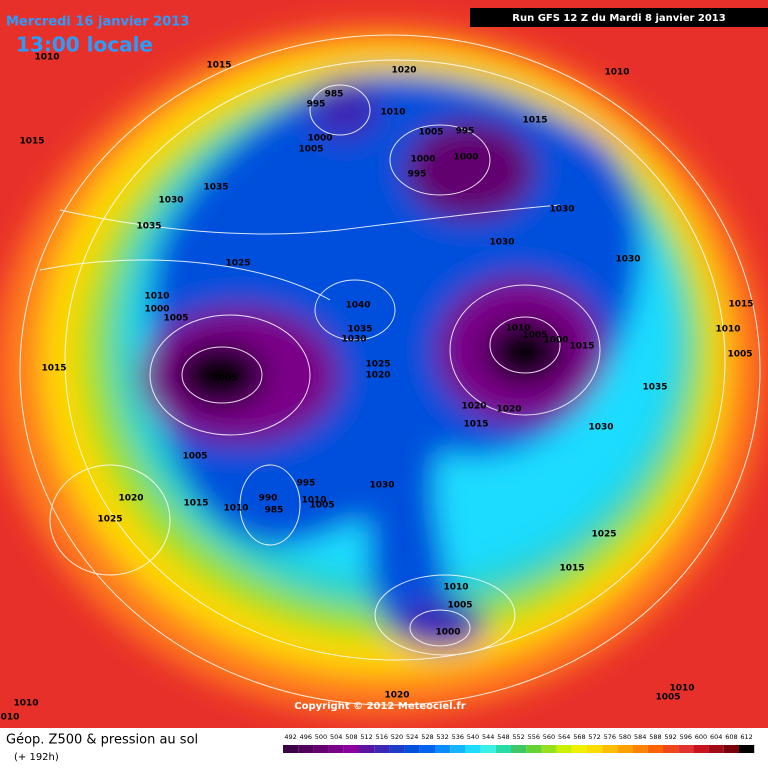 Image resolution: width=768 pixels, height=772 pixels. I want to click on run-info: Run GFS 12 Z du Mardi 8 janvier 2013, so click(618, 18).